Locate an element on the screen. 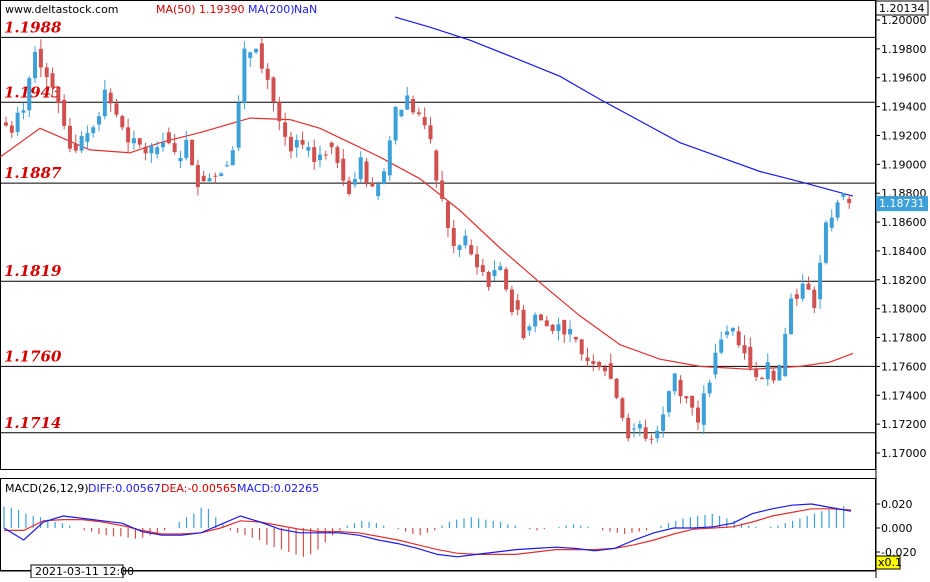 This screenshot has height=582, width=930. top-price-box is located at coordinates (902, 8).